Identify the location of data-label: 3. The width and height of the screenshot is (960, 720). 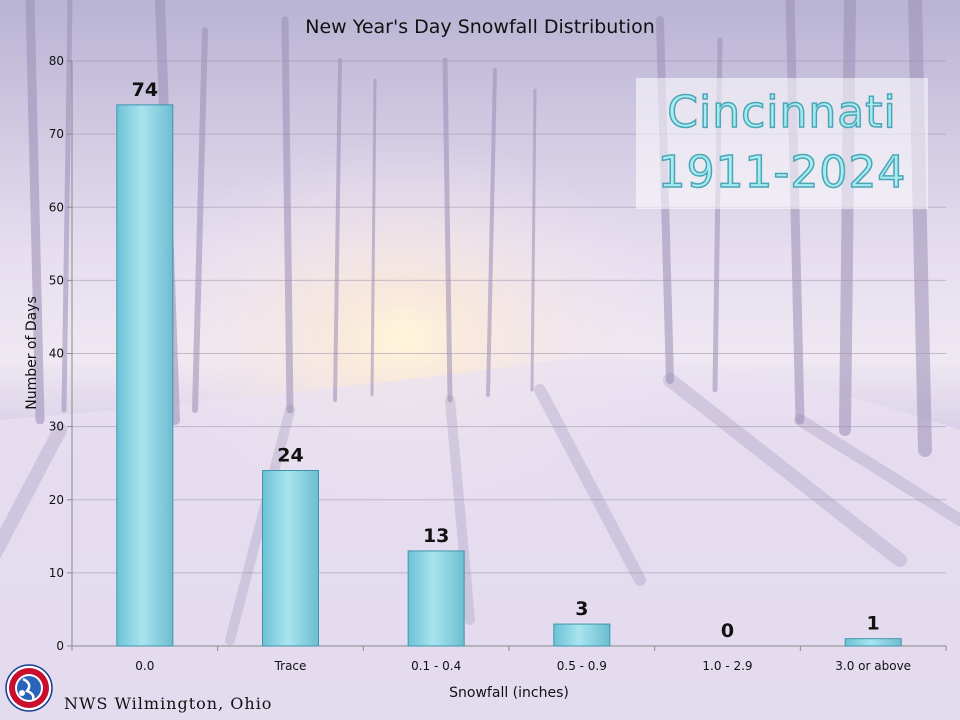
(581, 609).